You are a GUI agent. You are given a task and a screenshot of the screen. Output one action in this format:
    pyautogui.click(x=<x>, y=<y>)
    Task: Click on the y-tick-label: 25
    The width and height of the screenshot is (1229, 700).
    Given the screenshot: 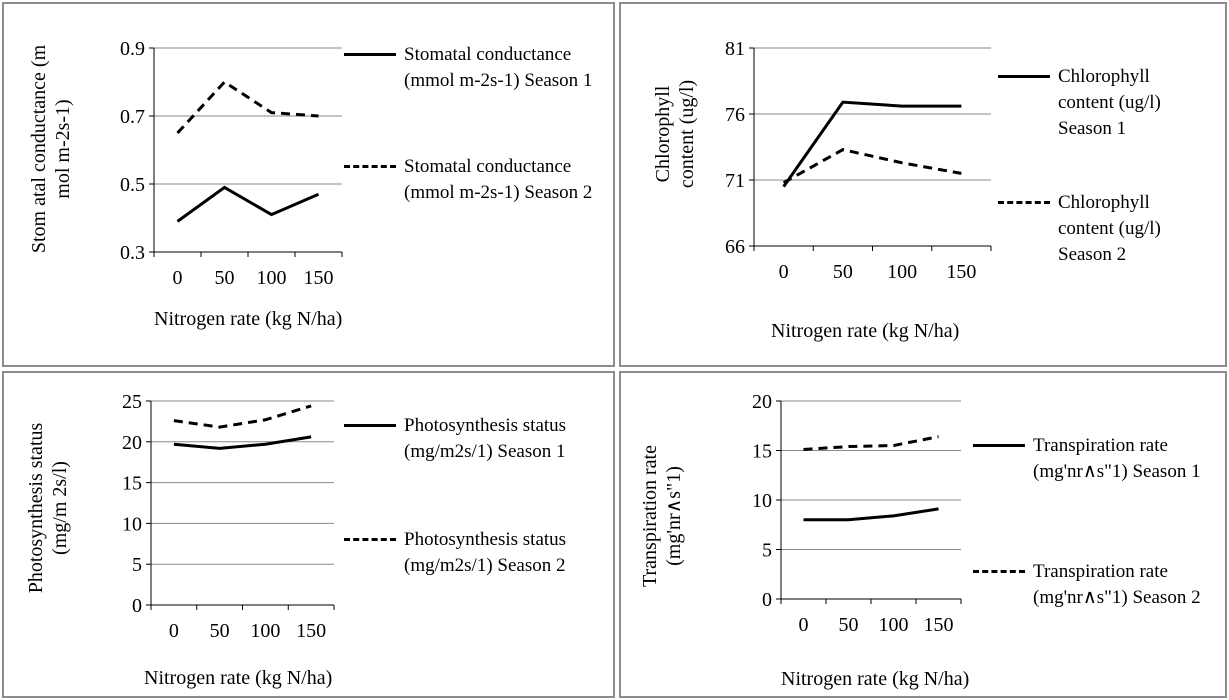 What is the action you would take?
    pyautogui.click(x=132, y=402)
    